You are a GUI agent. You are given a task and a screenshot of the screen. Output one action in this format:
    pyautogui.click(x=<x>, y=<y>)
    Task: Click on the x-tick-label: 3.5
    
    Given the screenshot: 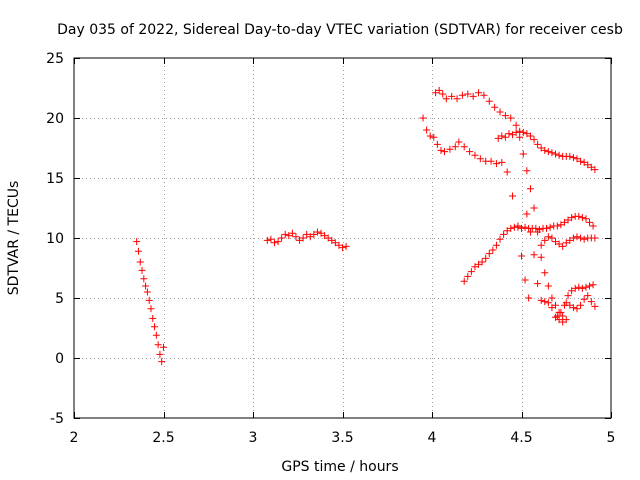 What is the action you would take?
    pyautogui.click(x=342, y=438)
    